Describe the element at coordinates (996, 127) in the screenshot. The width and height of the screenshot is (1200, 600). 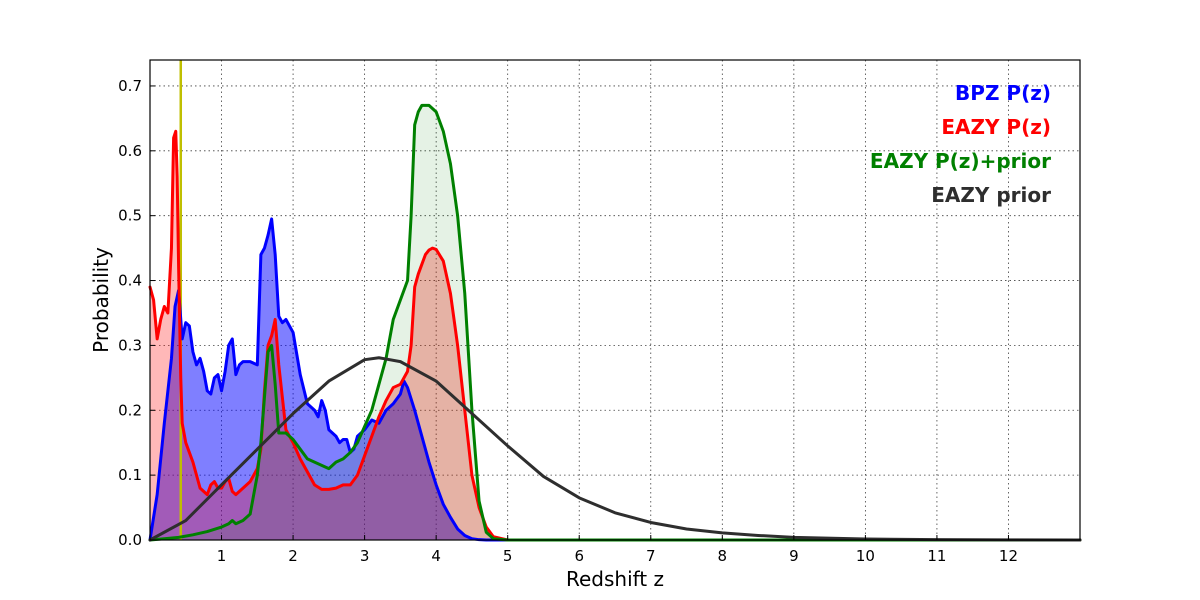
I see `legend-entry-eazy-p-z: EAZY P(z)` at that location.